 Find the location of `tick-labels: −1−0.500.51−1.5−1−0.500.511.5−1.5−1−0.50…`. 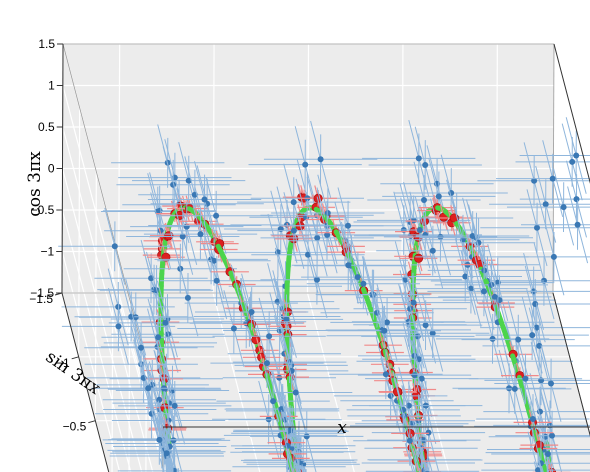

tick-labels: −1−0.500.51−1.5−1−0.500.511.5−1.5−1−0.50… is located at coordinates (62, 235).